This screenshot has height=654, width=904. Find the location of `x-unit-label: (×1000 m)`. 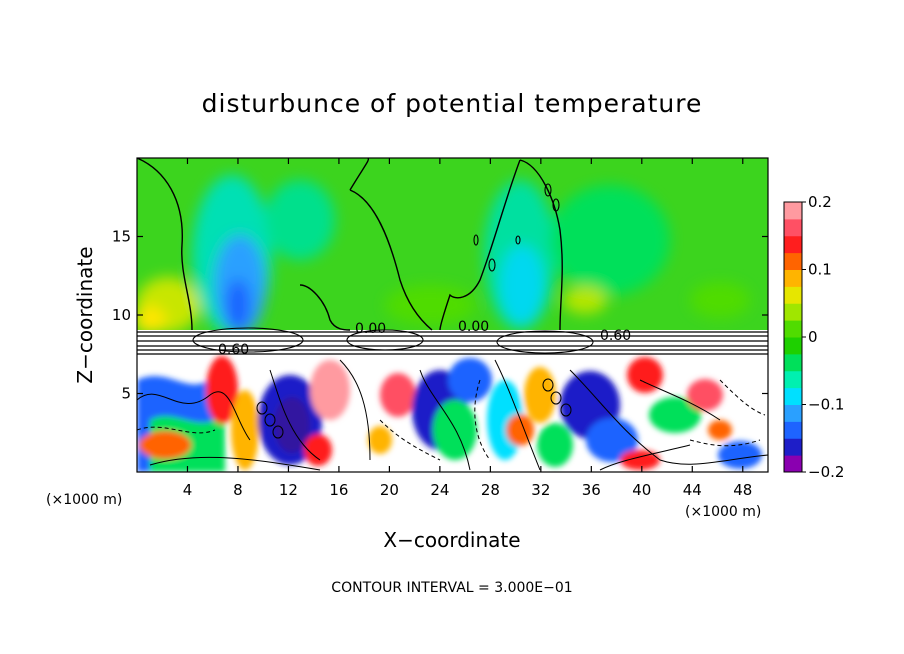

x-unit-label: (×1000 m) is located at coordinates (84, 500).